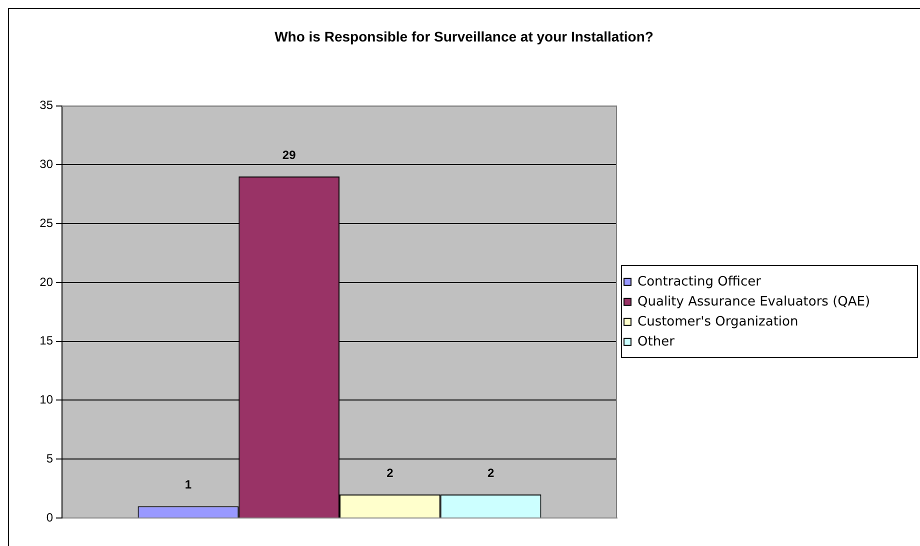  Describe the element at coordinates (289, 155) in the screenshot. I see `data-label: 29` at that location.